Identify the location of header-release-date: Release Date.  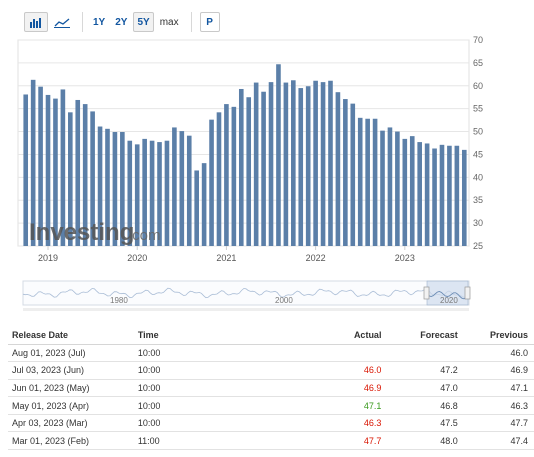
(71, 335).